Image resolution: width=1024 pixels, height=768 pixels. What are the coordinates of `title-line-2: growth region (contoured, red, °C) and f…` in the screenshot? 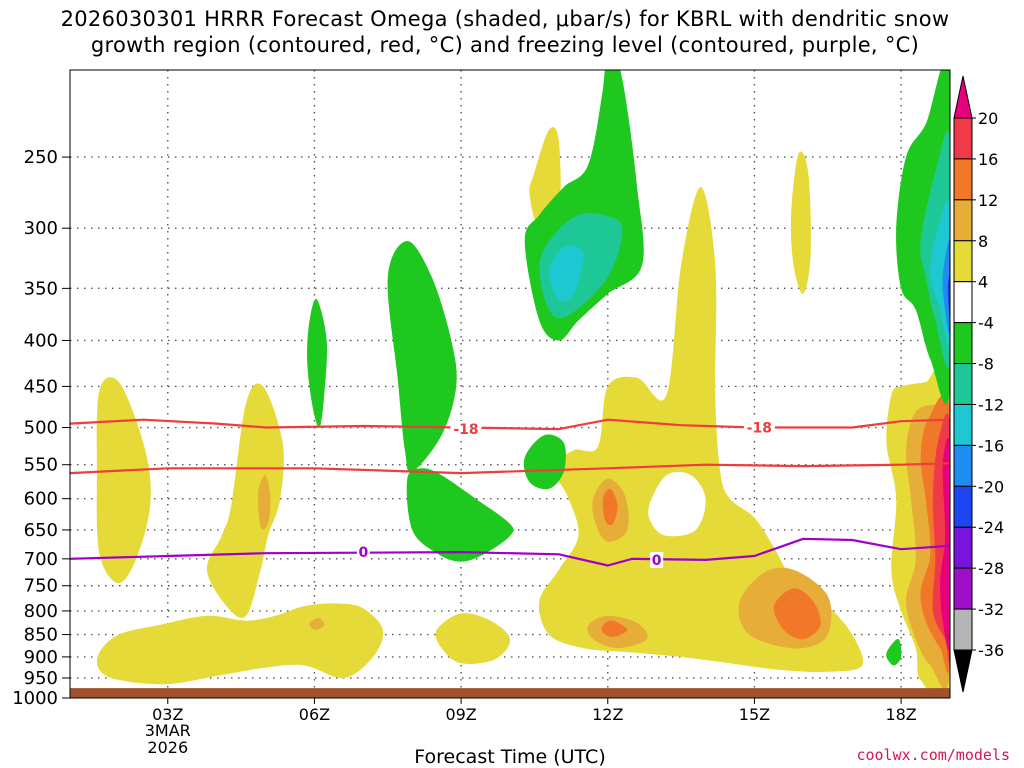 It's located at (505, 45).